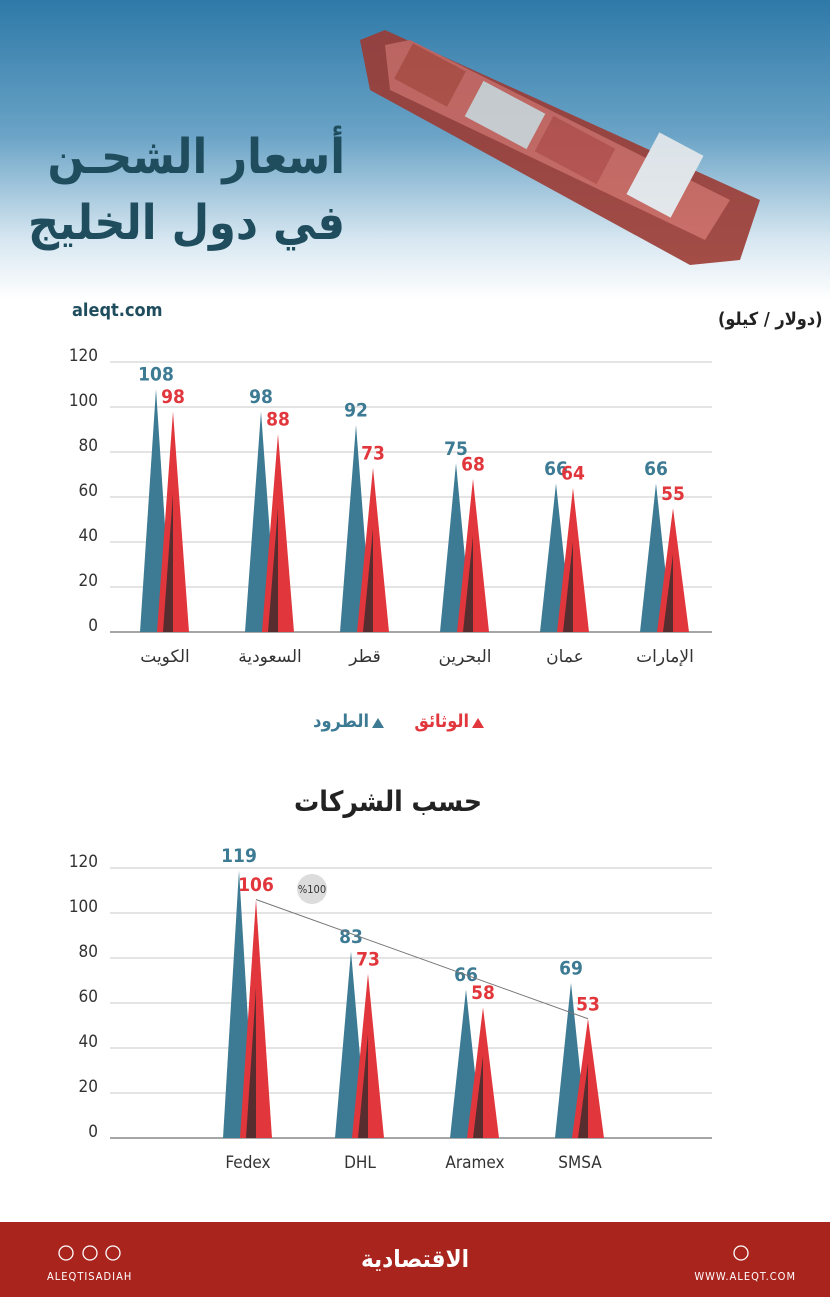  Describe the element at coordinates (422, 959) in the screenshot. I see `trend-line` at that location.